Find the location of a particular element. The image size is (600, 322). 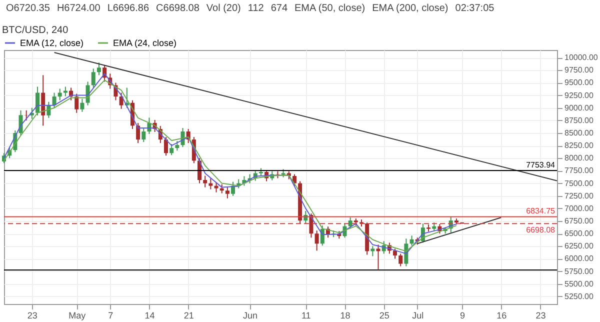

text: 674 is located at coordinates (279, 8).